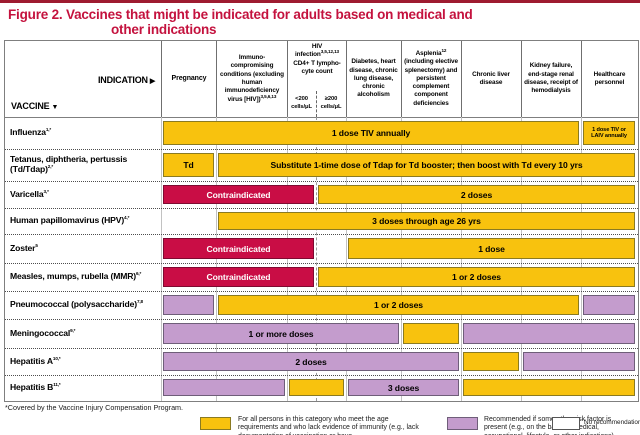  I want to click on legend-swatch-yellow, so click(215, 423).